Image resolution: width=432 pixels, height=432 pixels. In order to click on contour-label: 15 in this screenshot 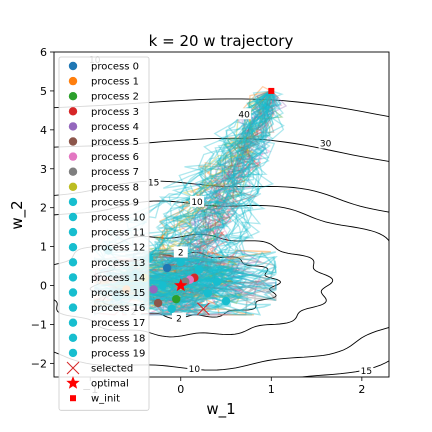, I will do `click(153, 183)`.